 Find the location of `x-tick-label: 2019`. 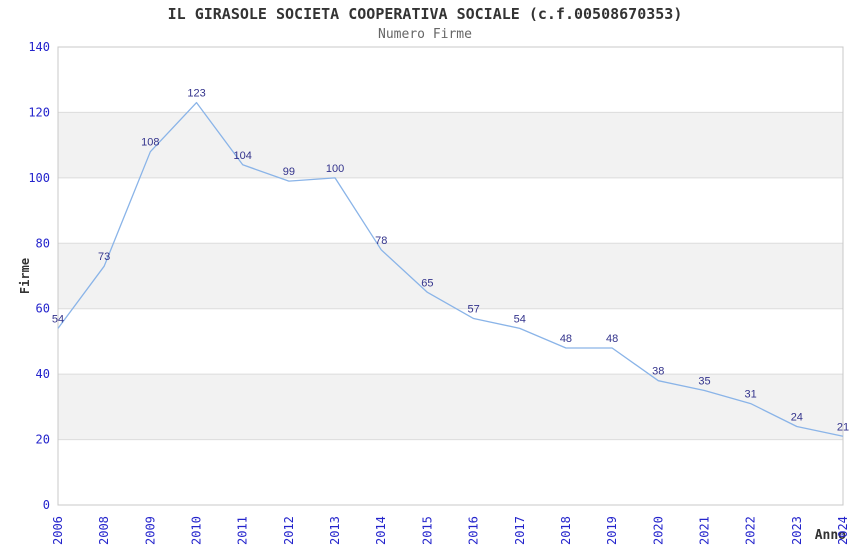

x-tick-label: 2019 is located at coordinates (612, 530).